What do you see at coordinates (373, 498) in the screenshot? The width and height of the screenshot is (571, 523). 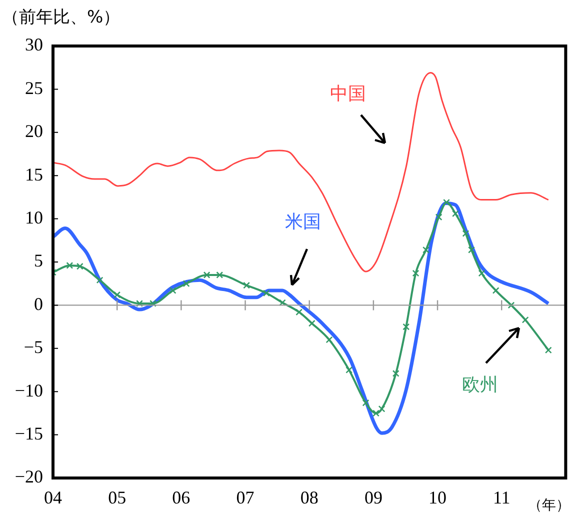 I see `x-tick-label: 09` at bounding box center [373, 498].